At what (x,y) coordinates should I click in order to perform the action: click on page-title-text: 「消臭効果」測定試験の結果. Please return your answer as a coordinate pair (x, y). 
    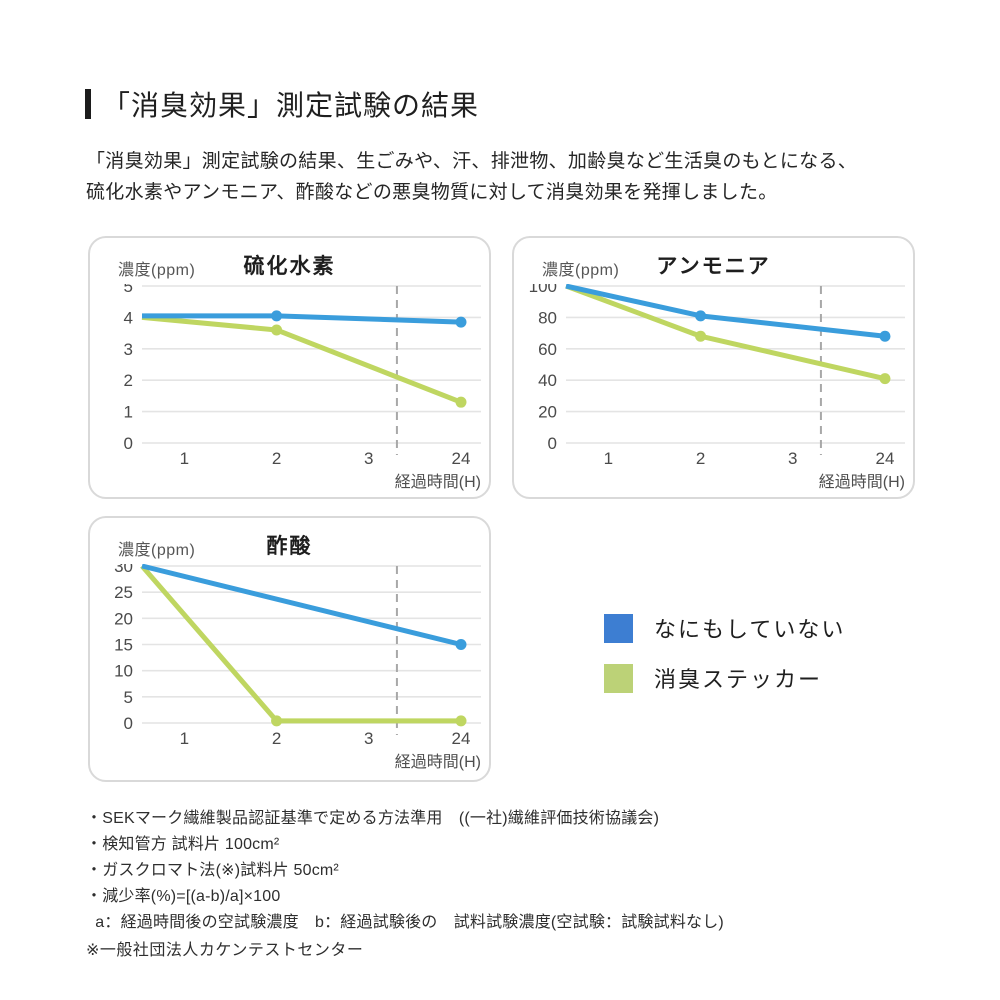
    Looking at the image, I should click on (291, 105).